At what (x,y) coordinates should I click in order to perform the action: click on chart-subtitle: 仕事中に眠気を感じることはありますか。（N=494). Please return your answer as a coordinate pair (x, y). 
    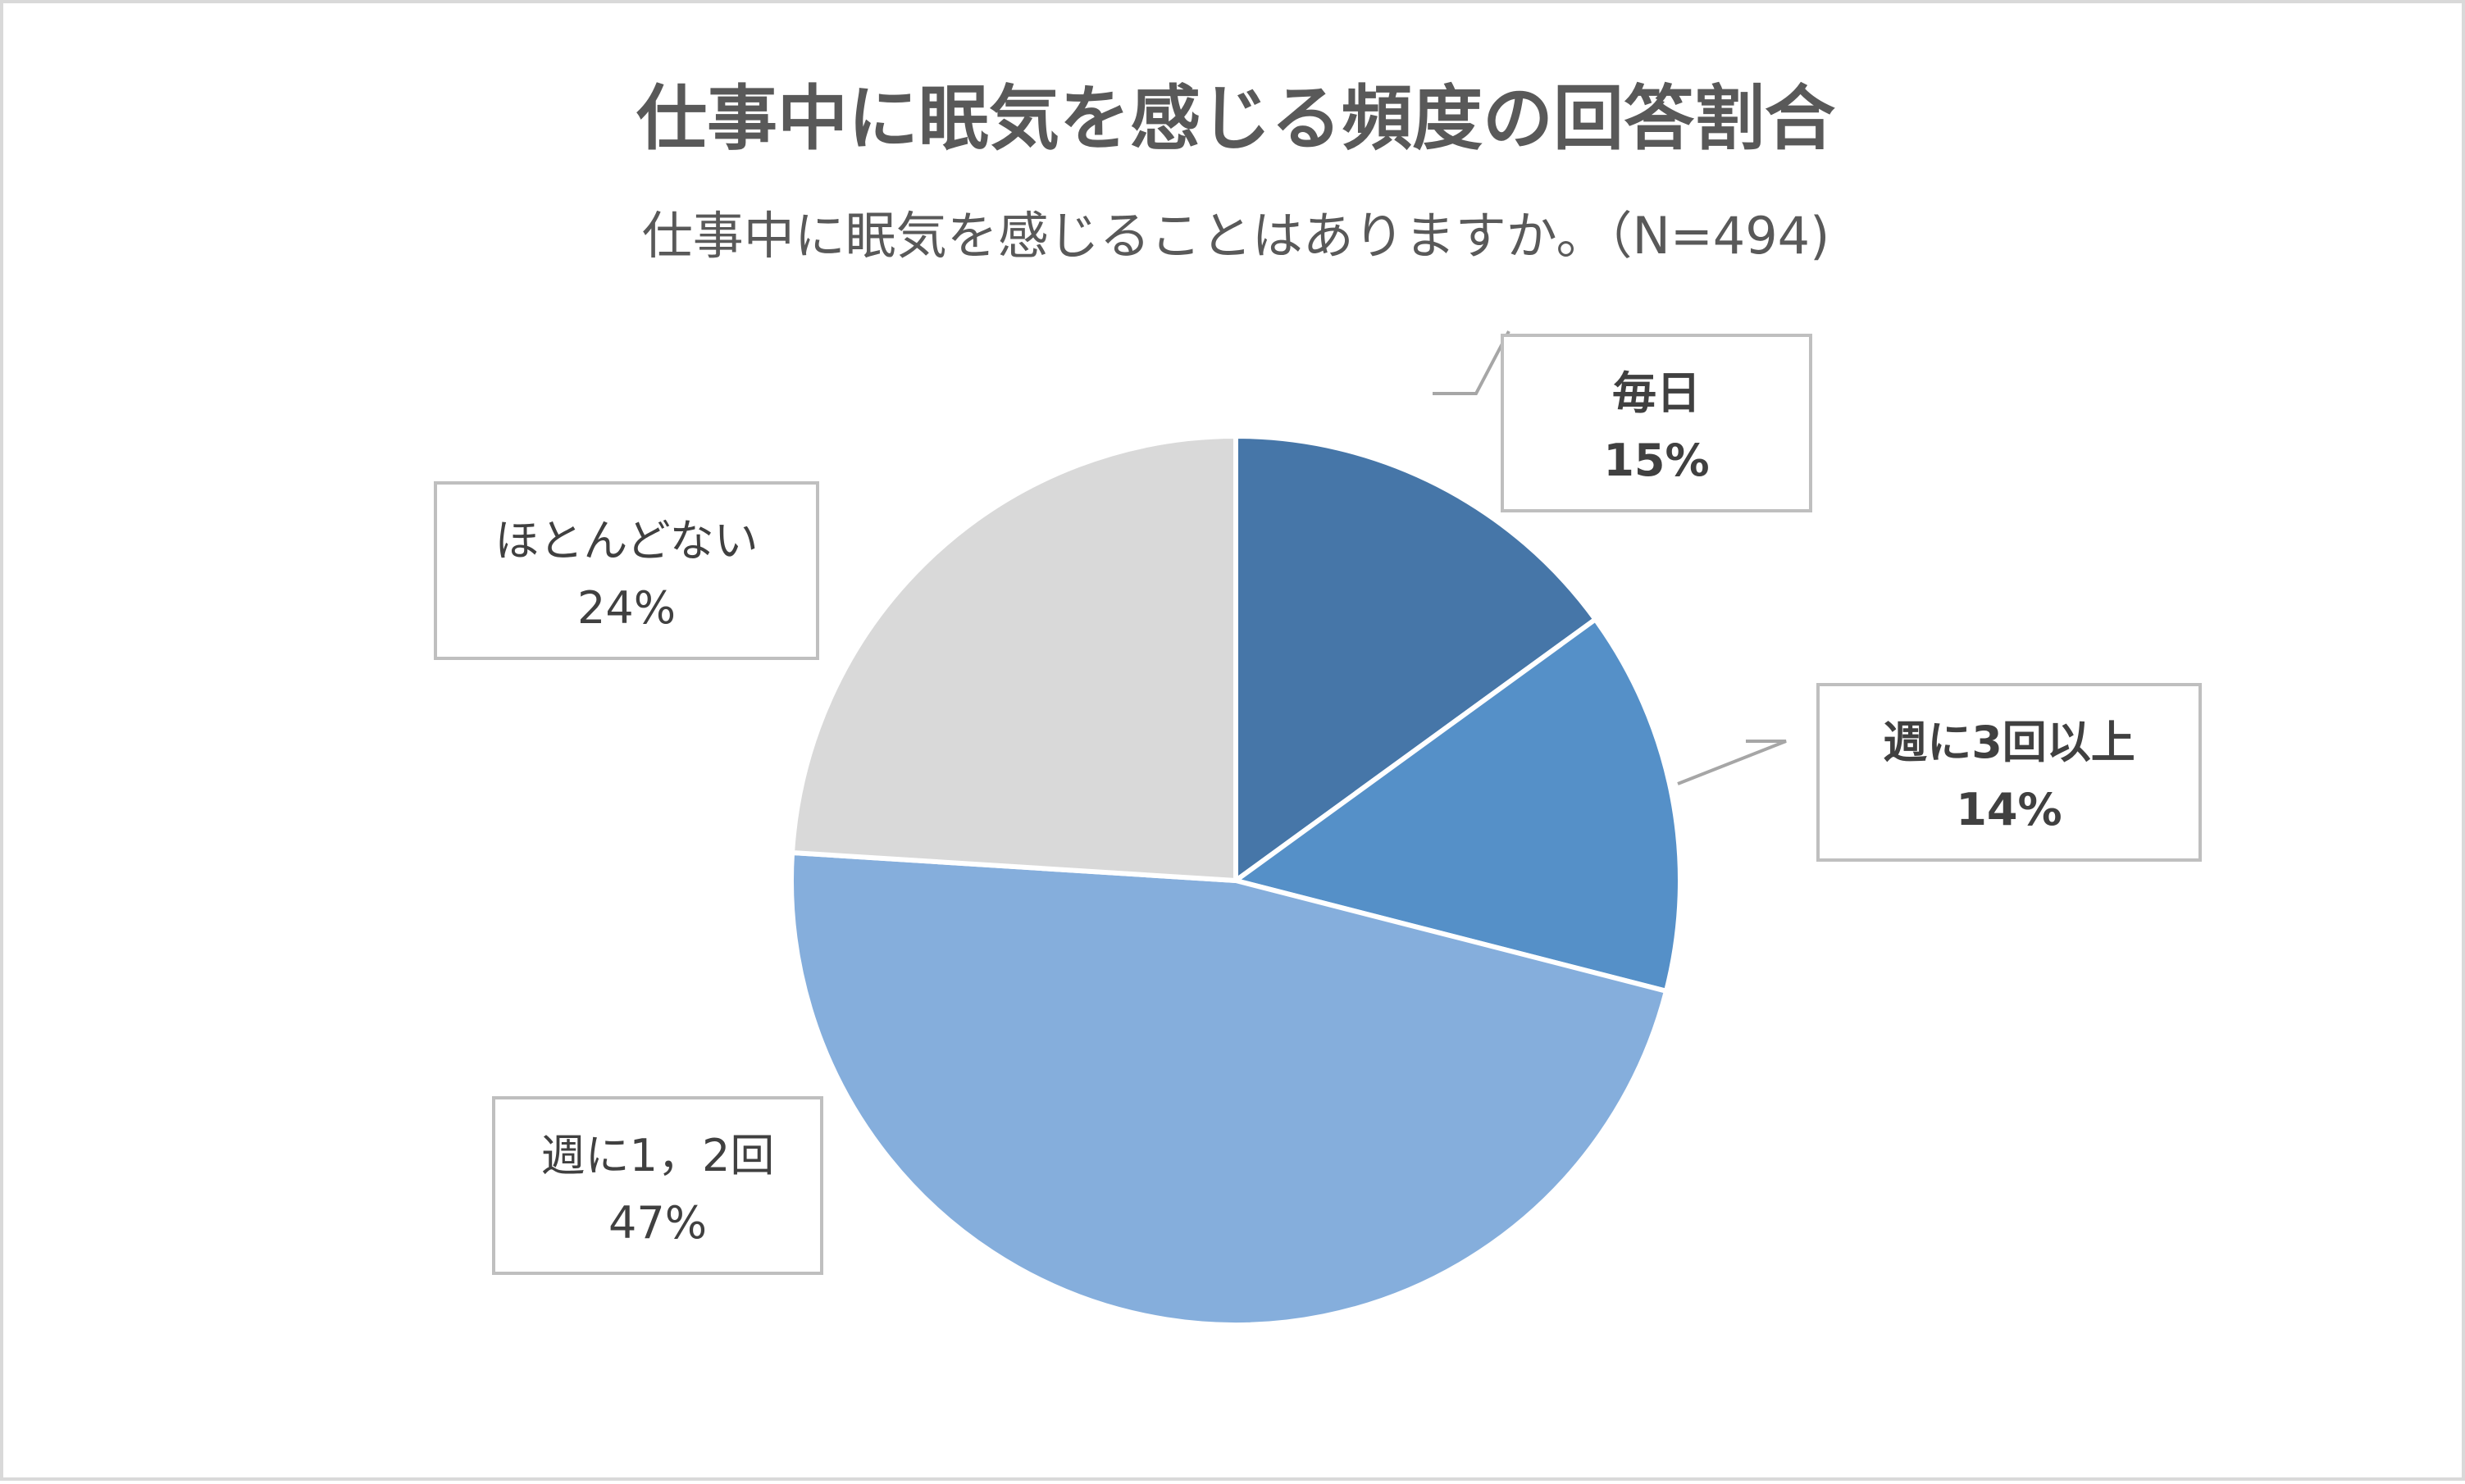
    Looking at the image, I should click on (1236, 236).